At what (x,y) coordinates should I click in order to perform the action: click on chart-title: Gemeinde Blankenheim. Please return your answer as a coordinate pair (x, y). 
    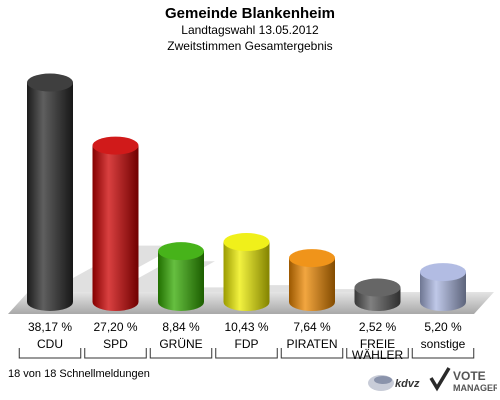
    Looking at the image, I should click on (250, 13).